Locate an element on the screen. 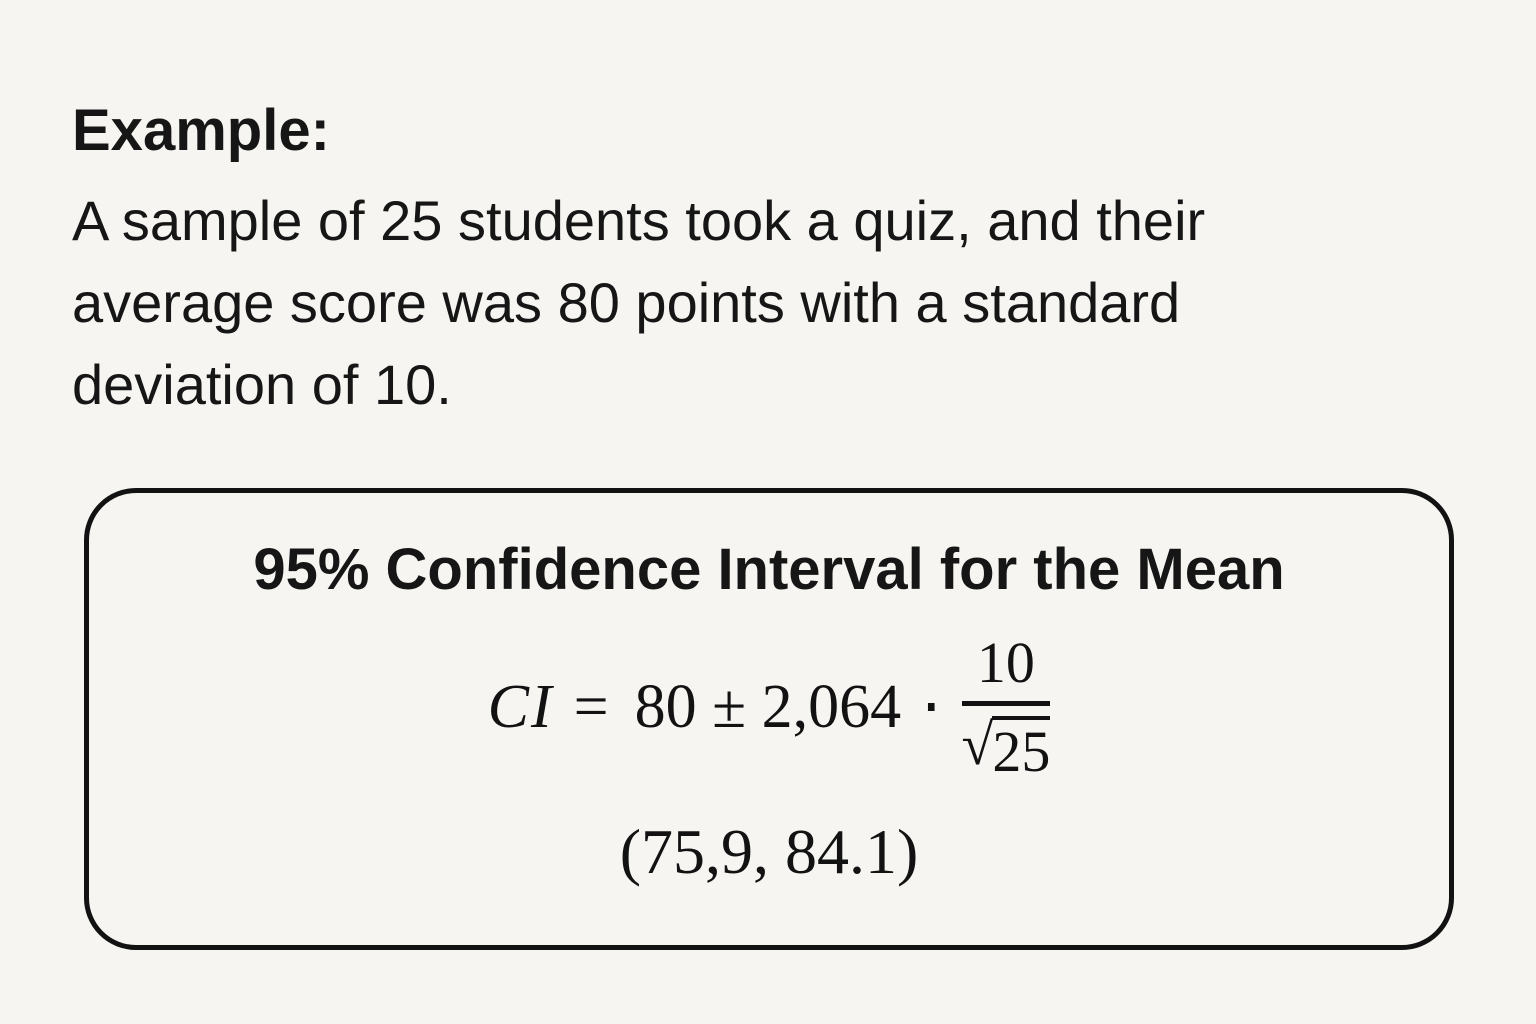  example-paragraph-line: deviation of 10. is located at coordinates (262, 384).